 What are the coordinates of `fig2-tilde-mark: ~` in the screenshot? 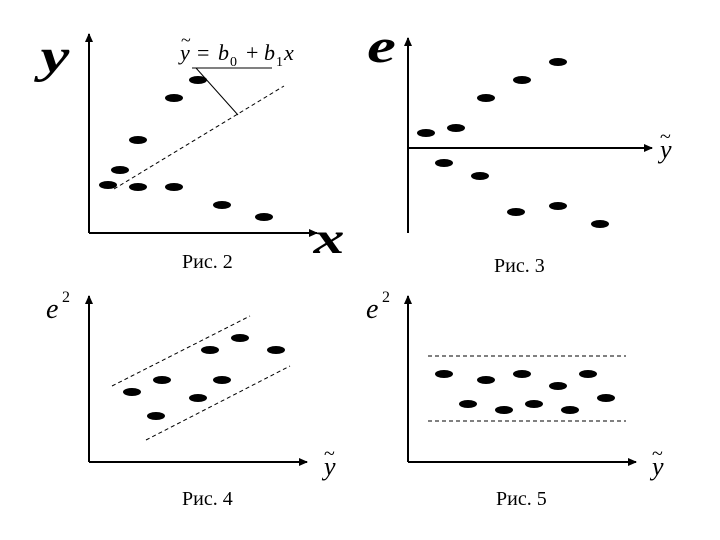 It's located at (186, 40).